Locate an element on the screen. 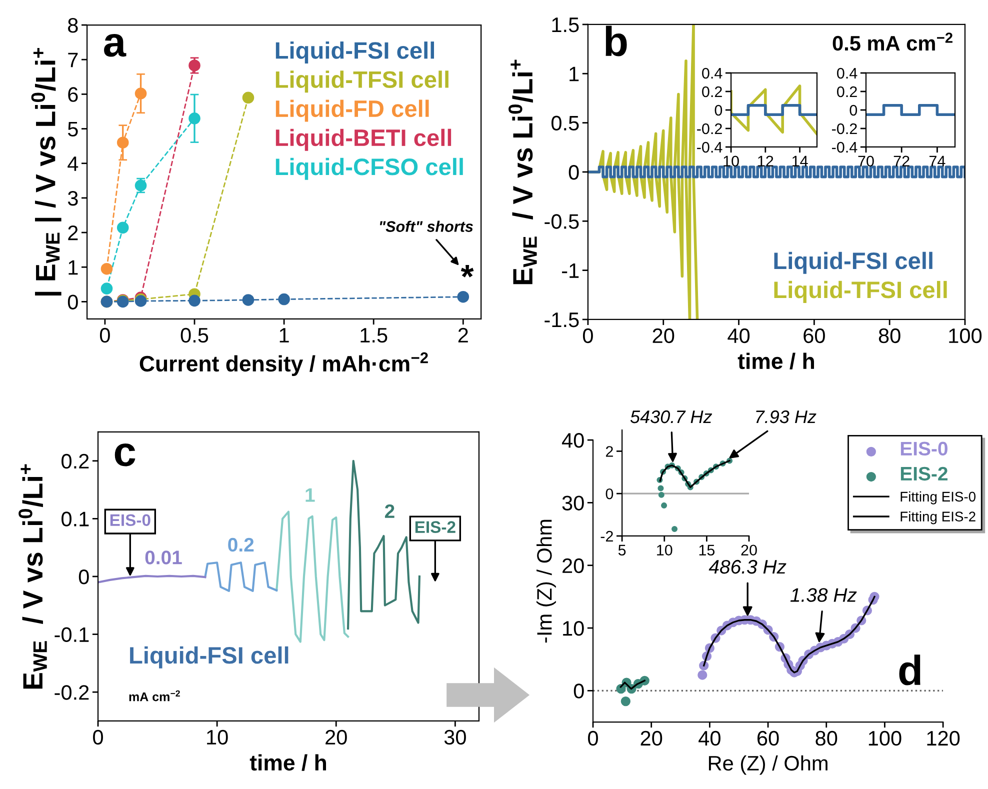 Image resolution: width=988 pixels, height=789 pixels. legend-label: EIS-0 is located at coordinates (924, 449).